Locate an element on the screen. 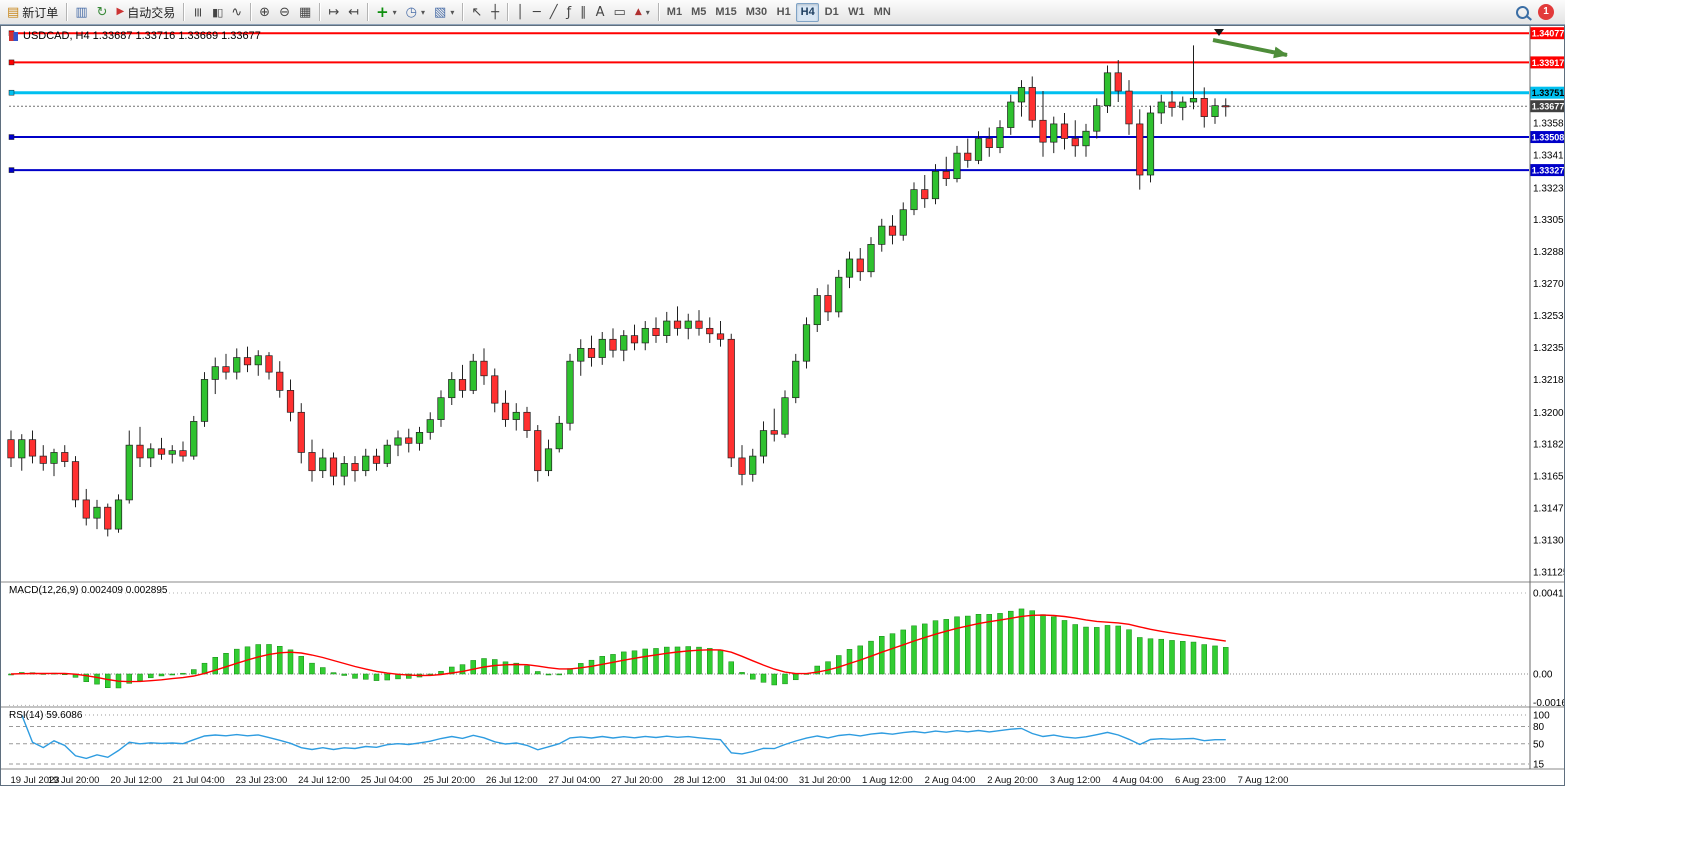  autotrade-button: ▶ 自动交易 is located at coordinates (146, 12).